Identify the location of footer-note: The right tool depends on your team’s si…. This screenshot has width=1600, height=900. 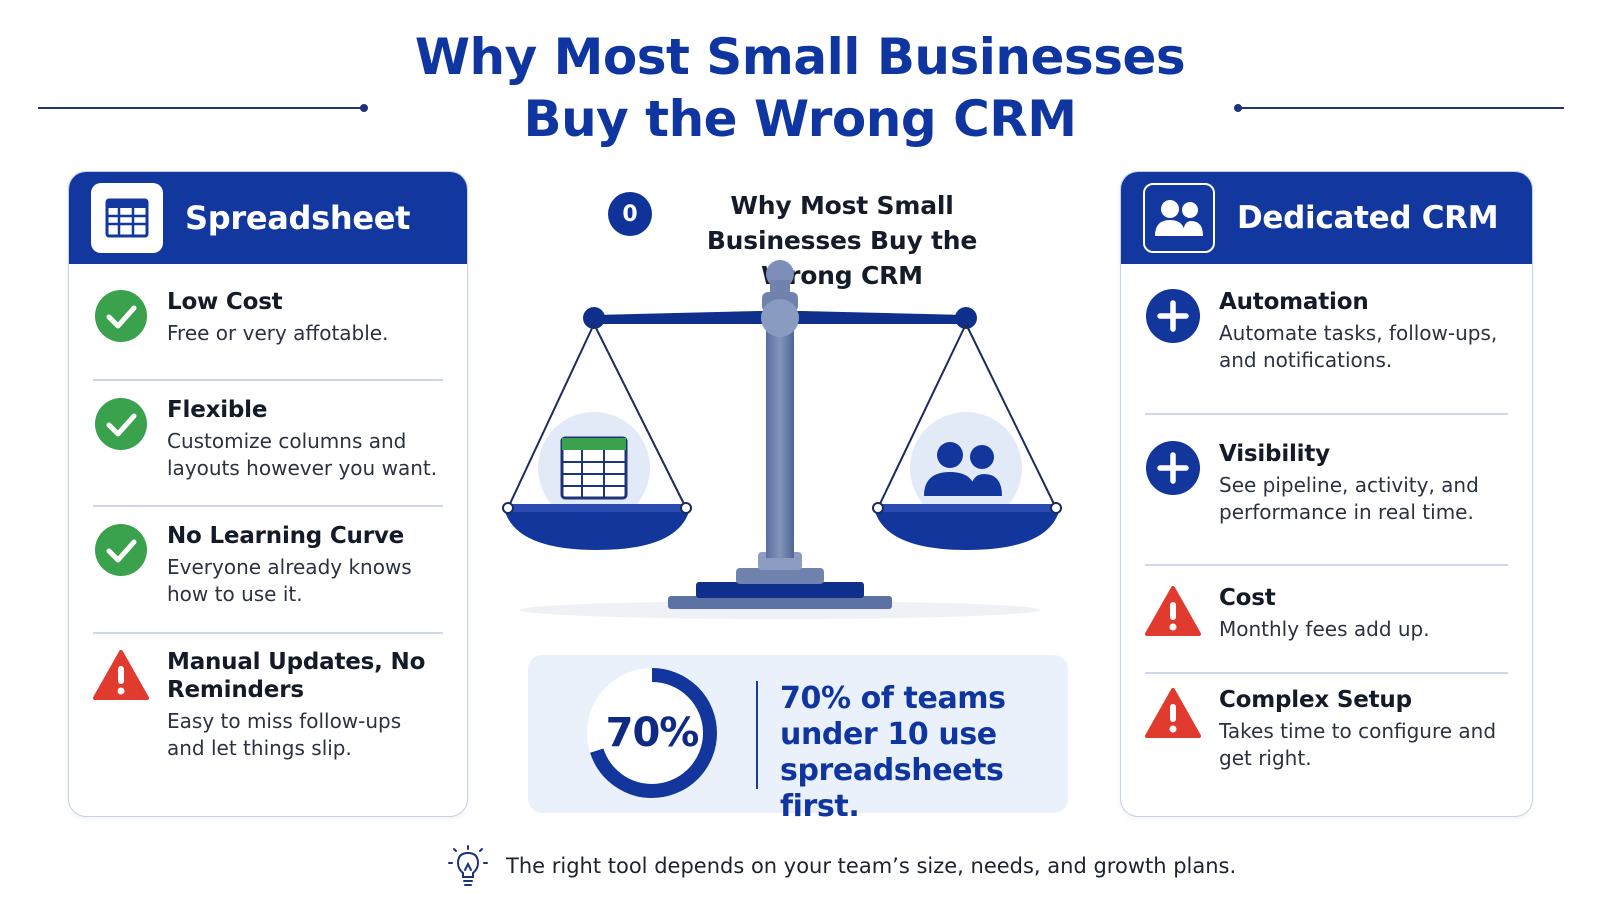
(841, 866).